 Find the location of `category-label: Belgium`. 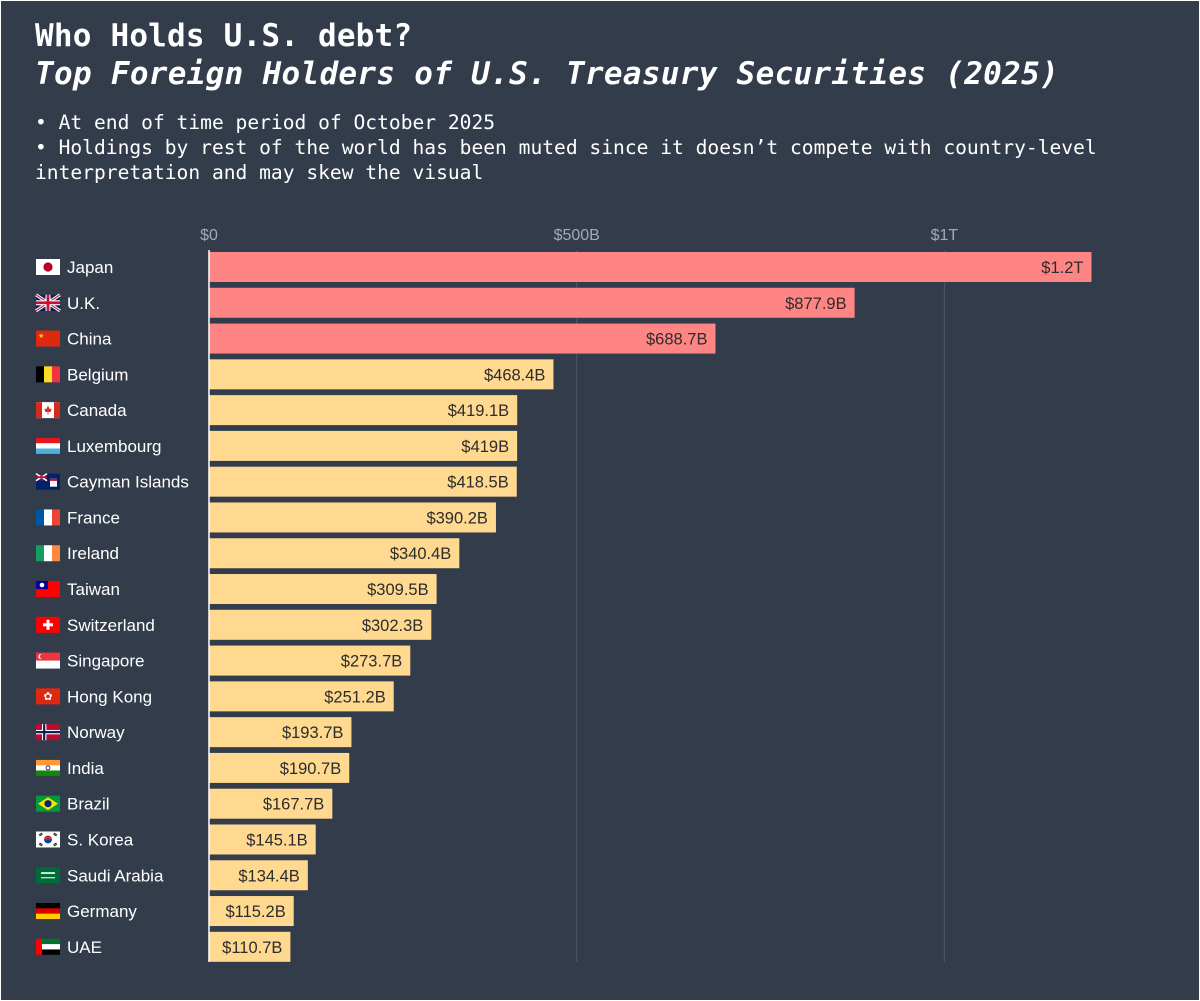

category-label: Belgium is located at coordinates (97, 374).